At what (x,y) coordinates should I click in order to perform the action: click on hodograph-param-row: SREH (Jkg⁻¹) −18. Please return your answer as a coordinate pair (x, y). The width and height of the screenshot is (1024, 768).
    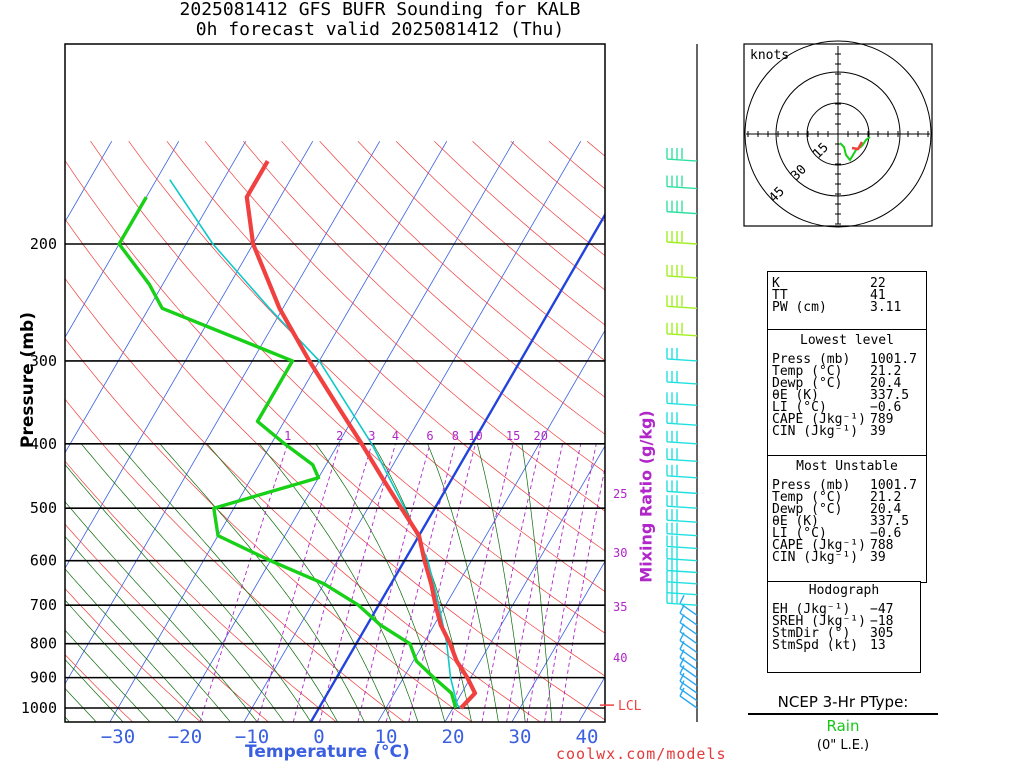
    Looking at the image, I should click on (844, 621).